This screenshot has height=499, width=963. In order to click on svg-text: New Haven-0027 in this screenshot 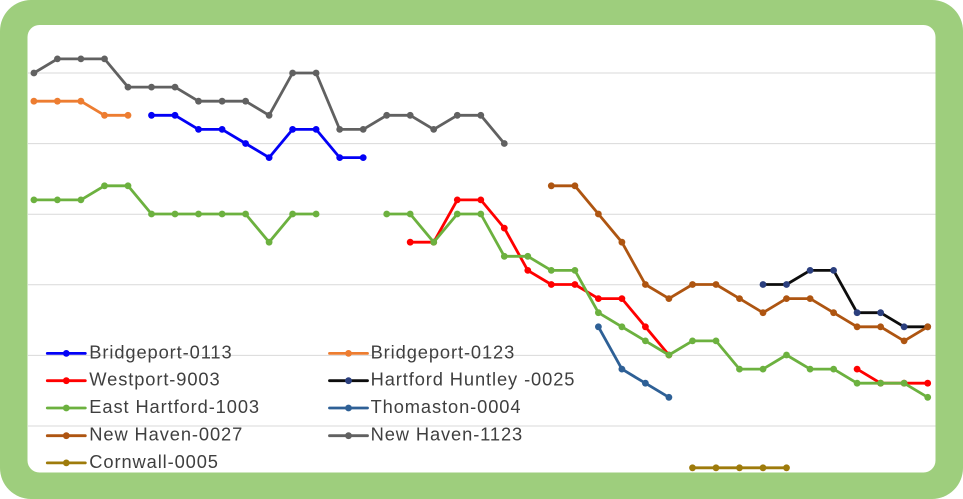, I will do `click(166, 434)`.